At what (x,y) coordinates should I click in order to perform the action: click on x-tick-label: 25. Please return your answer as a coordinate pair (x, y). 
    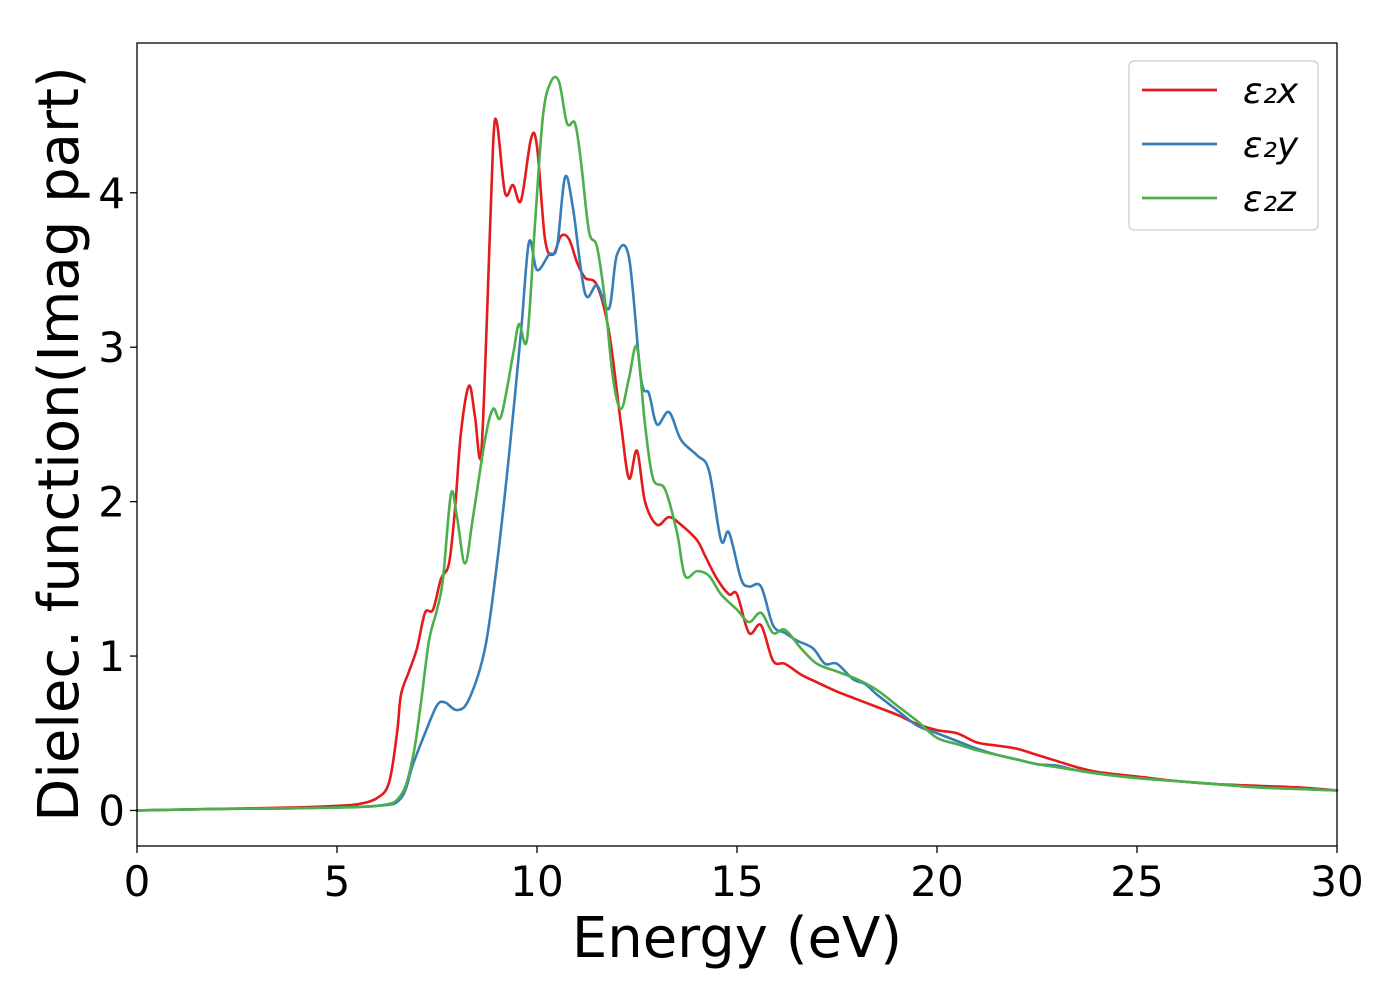
    Looking at the image, I should click on (1136, 881).